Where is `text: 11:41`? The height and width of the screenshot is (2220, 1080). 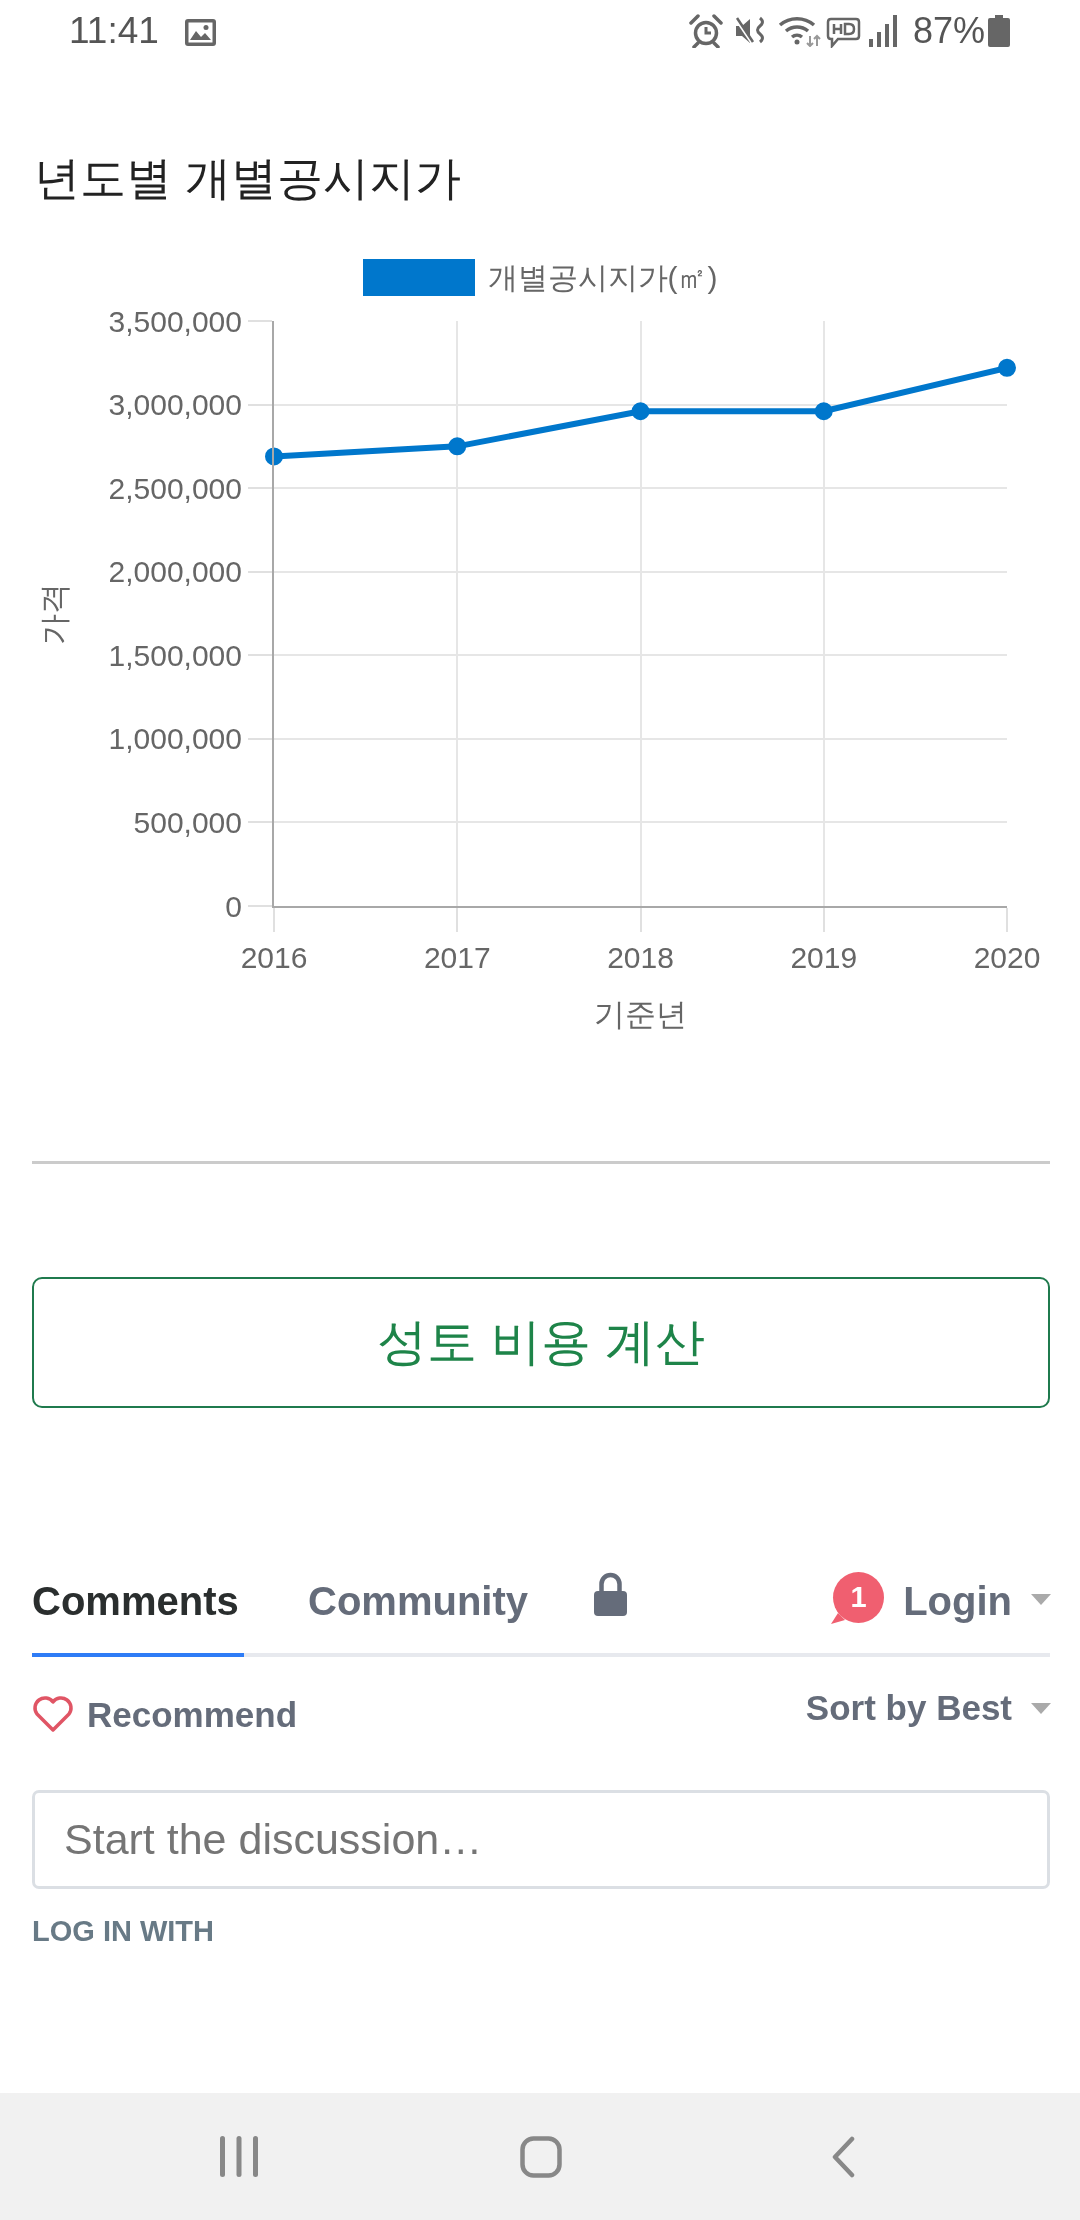
text: 11:41 is located at coordinates (114, 31).